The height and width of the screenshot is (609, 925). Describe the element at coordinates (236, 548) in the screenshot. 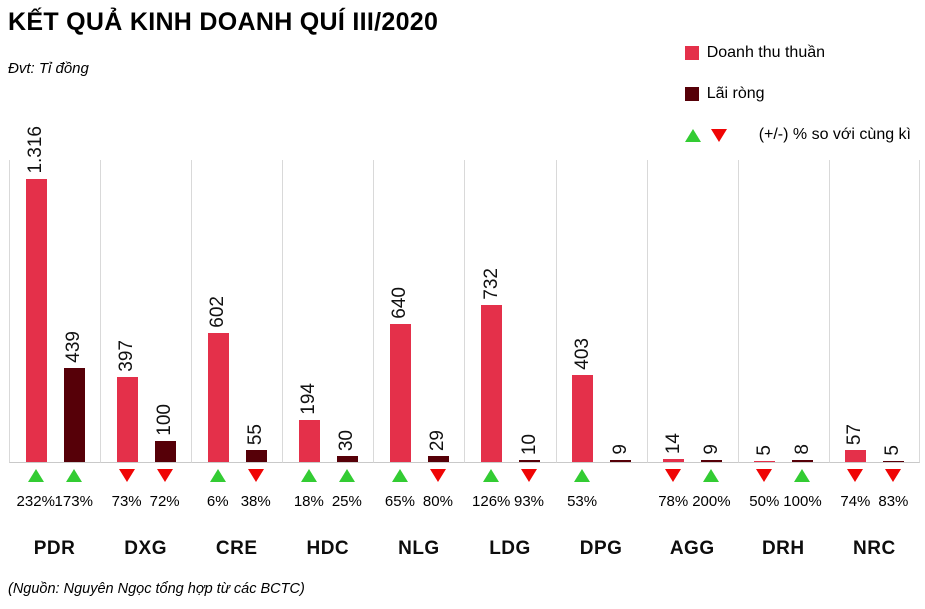

I see `ticker-label: CRE` at that location.